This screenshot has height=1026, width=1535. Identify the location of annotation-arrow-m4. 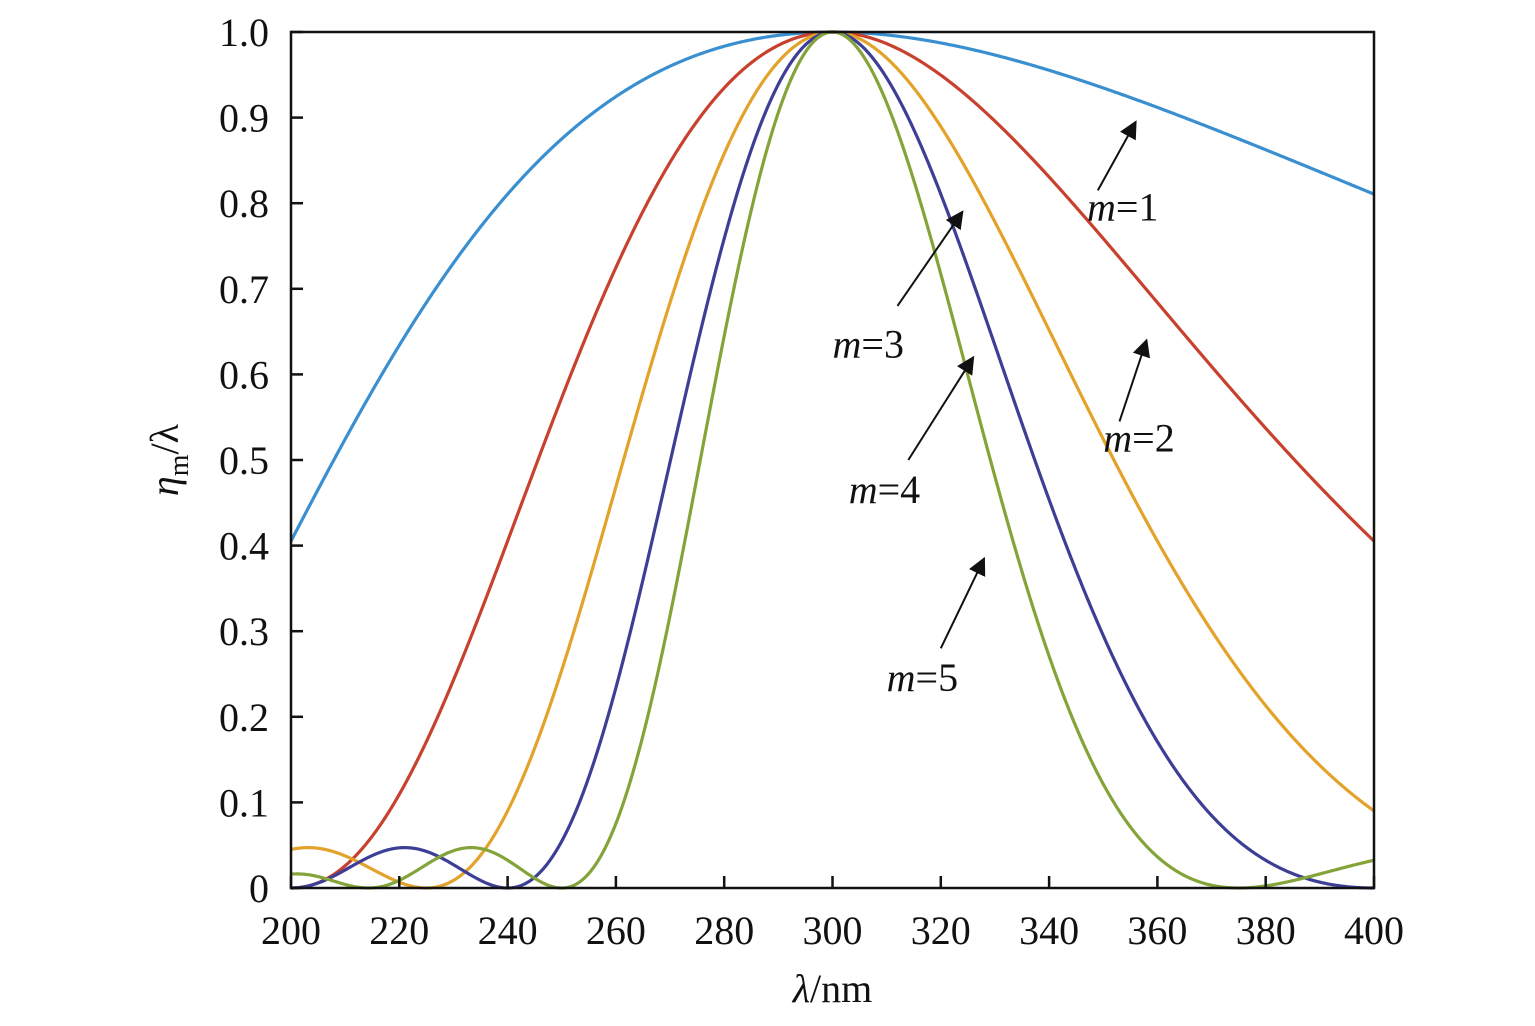
(941, 408).